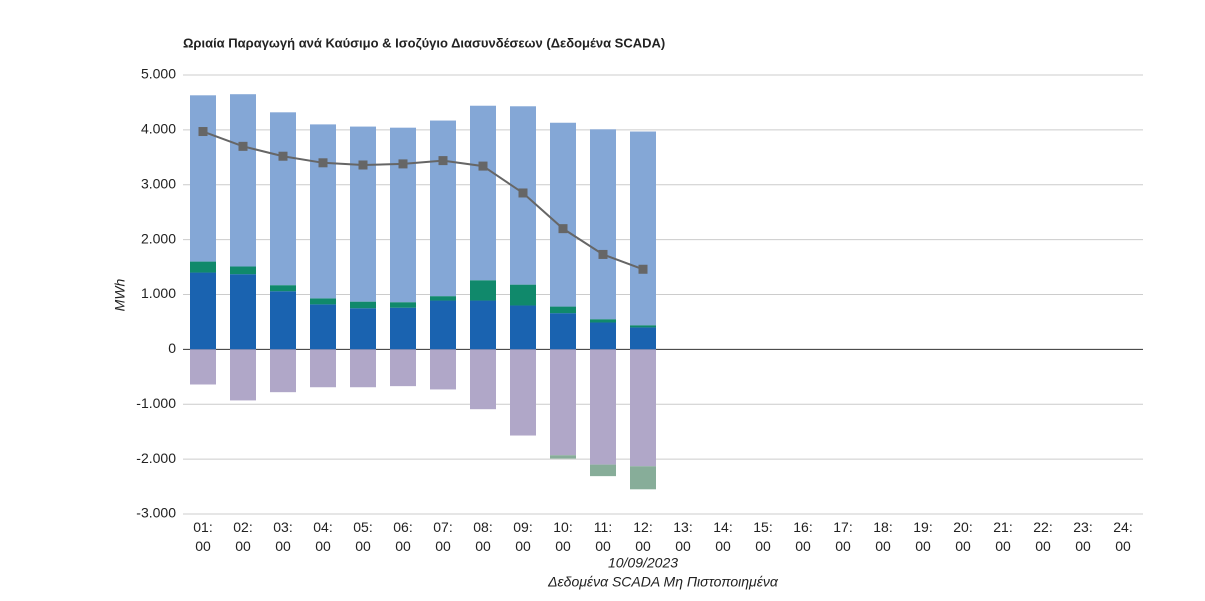 This screenshot has height=601, width=1205. I want to click on x-tick-label: 06:00, so click(403, 536).